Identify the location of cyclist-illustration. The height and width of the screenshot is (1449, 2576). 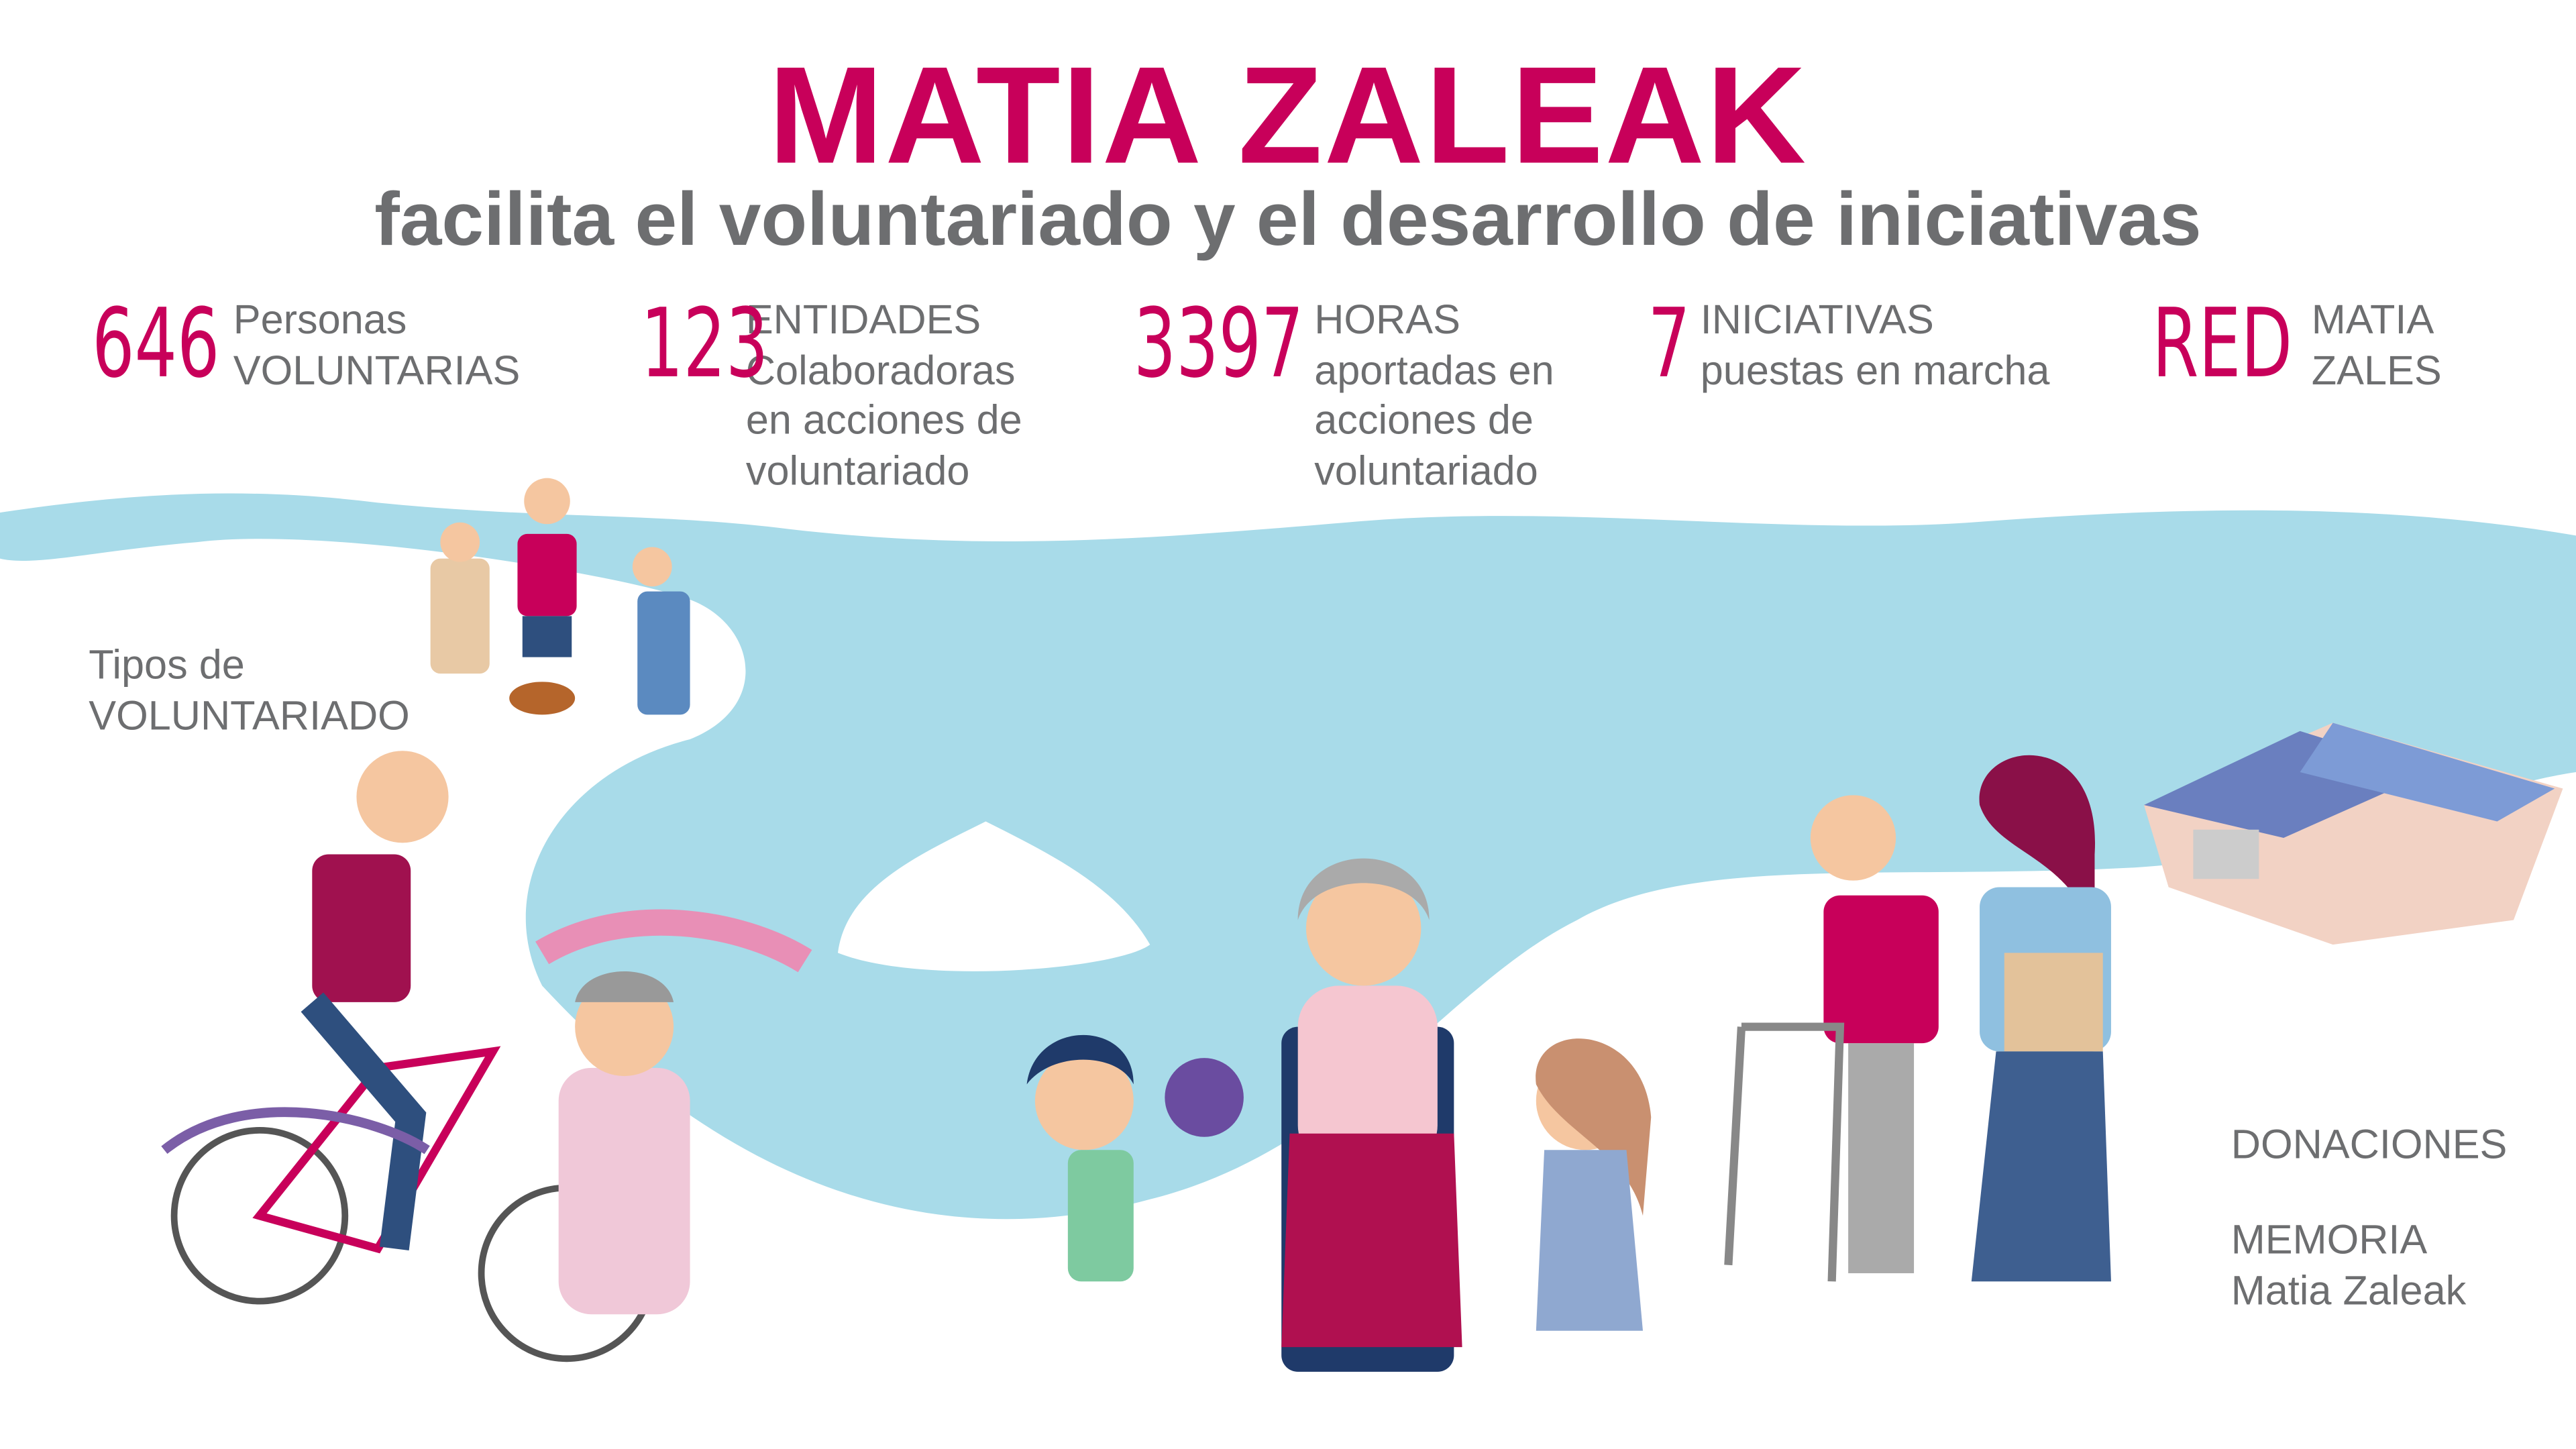
(486, 1056).